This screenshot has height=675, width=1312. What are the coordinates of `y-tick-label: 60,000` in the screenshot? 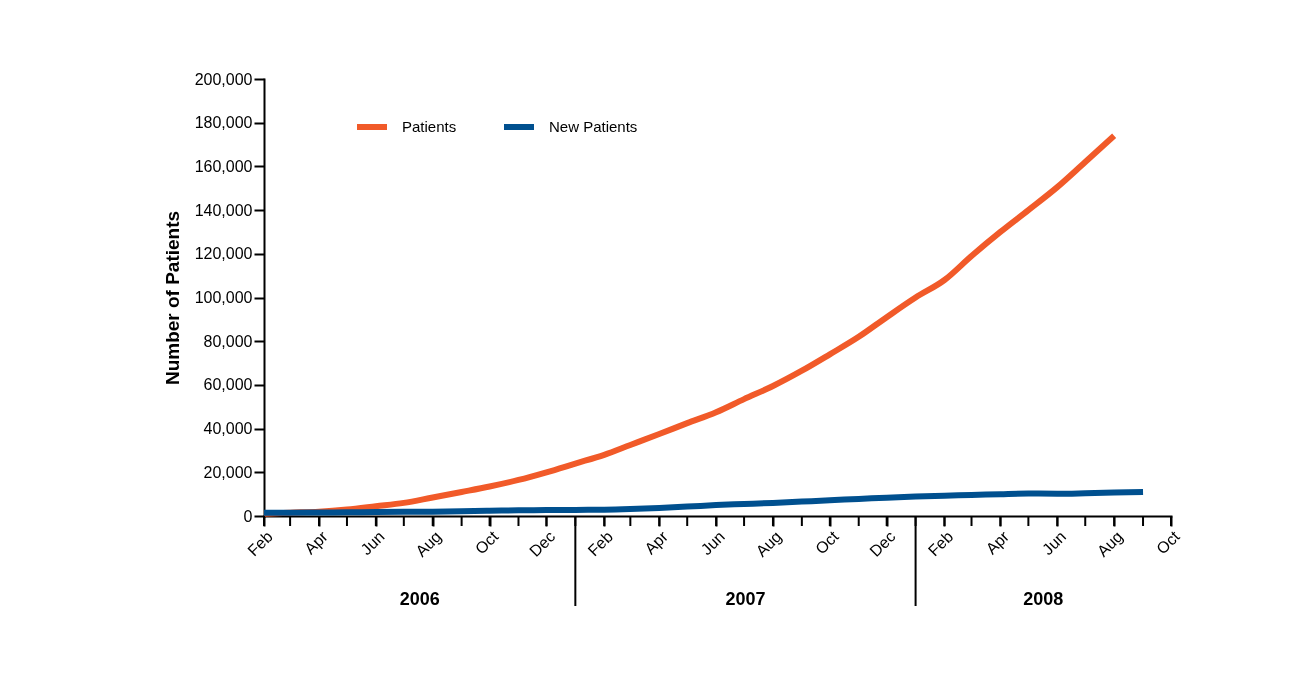 It's located at (228, 385).